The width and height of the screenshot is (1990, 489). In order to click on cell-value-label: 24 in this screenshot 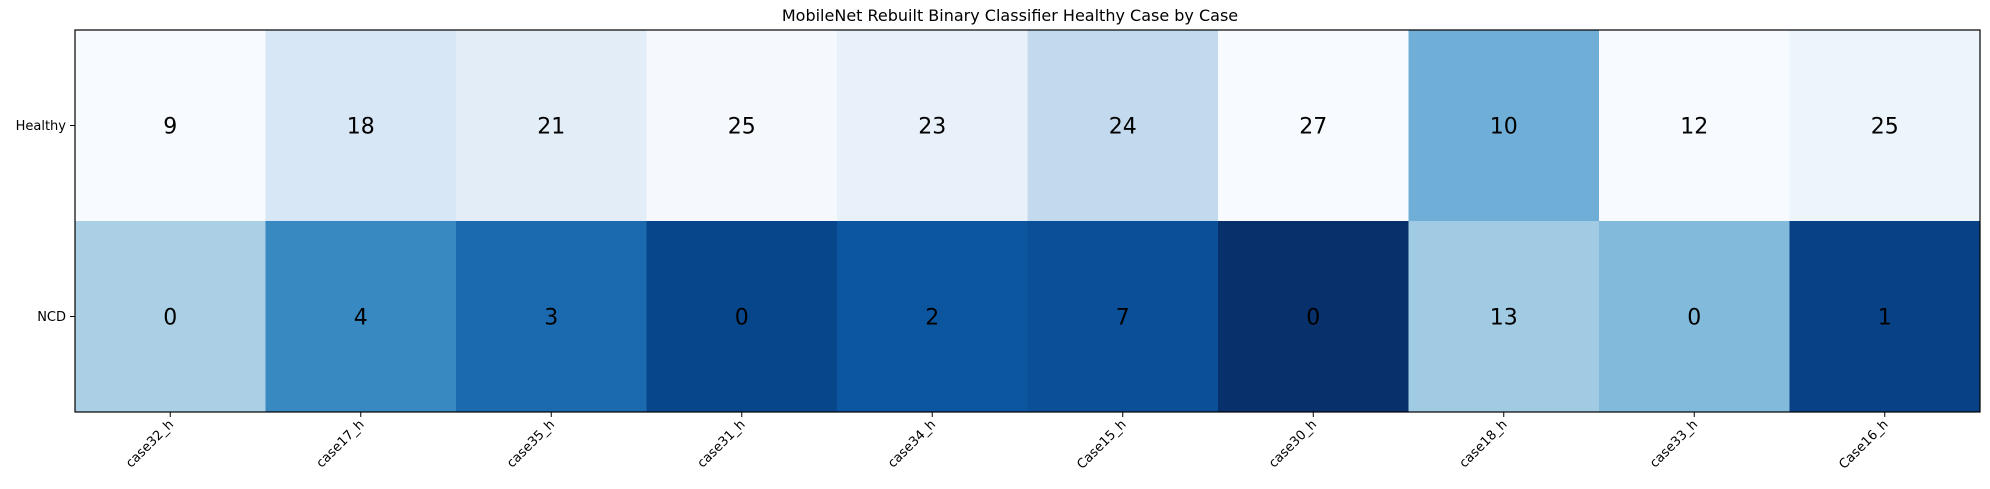, I will do `click(1123, 127)`.